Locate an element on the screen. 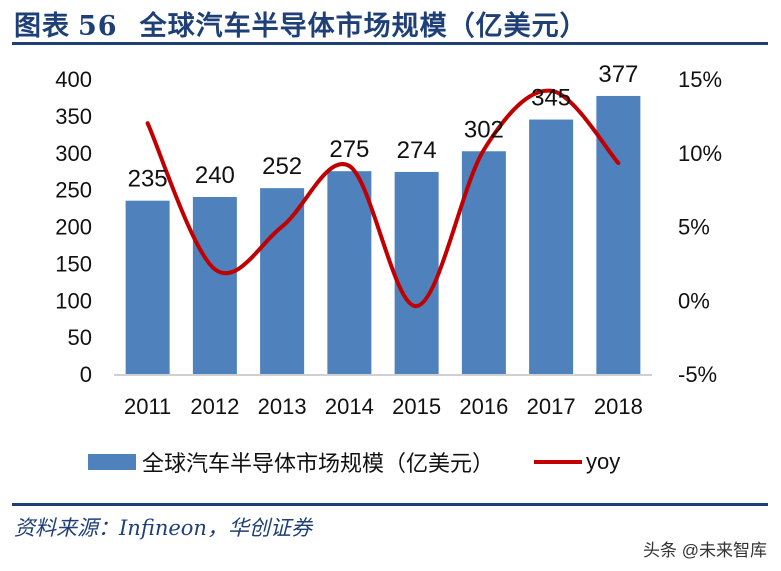 The width and height of the screenshot is (781, 571). y-right-tick: 5% is located at coordinates (694, 227).